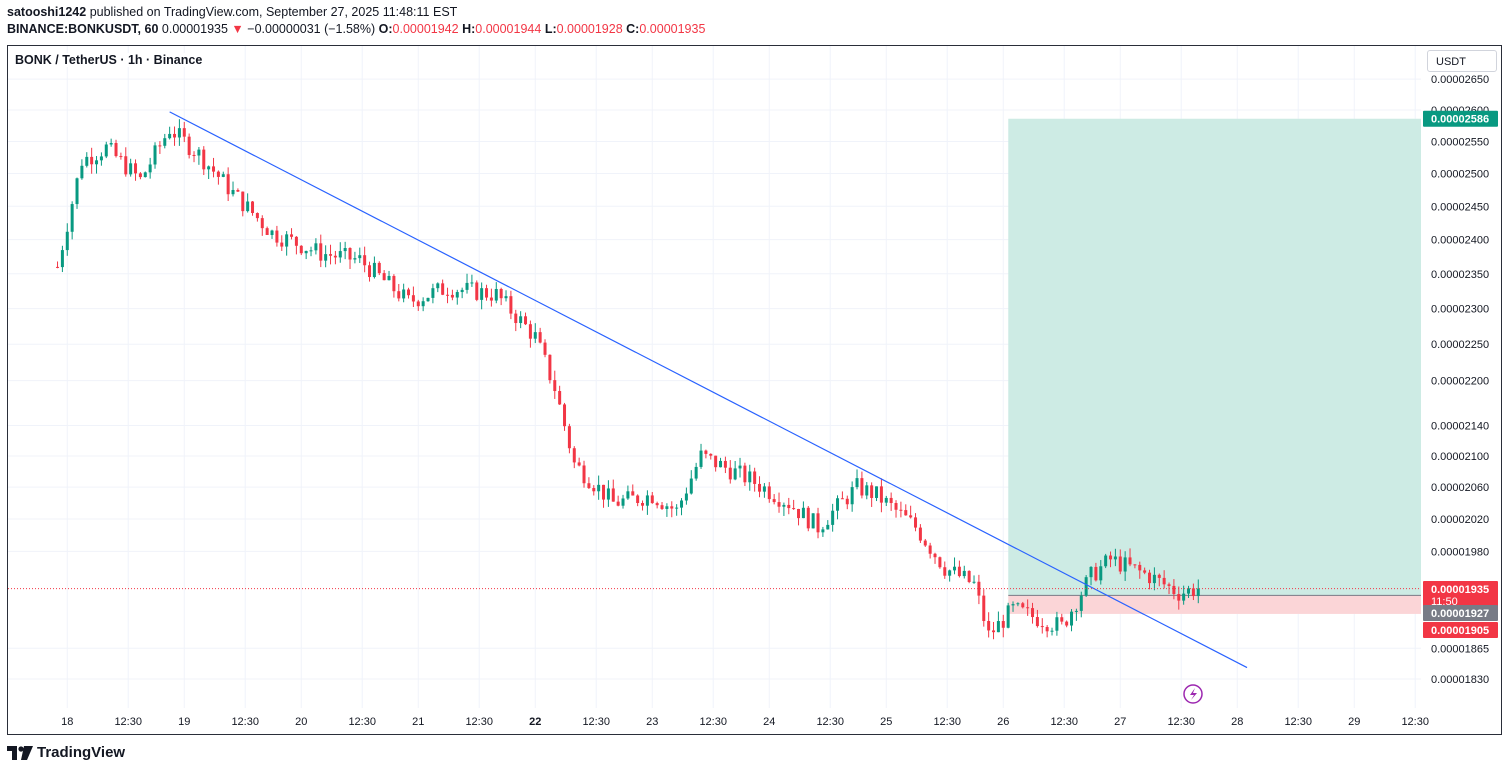 The height and width of the screenshot is (772, 1509). I want to click on time-tick-label: 22, so click(535, 722).